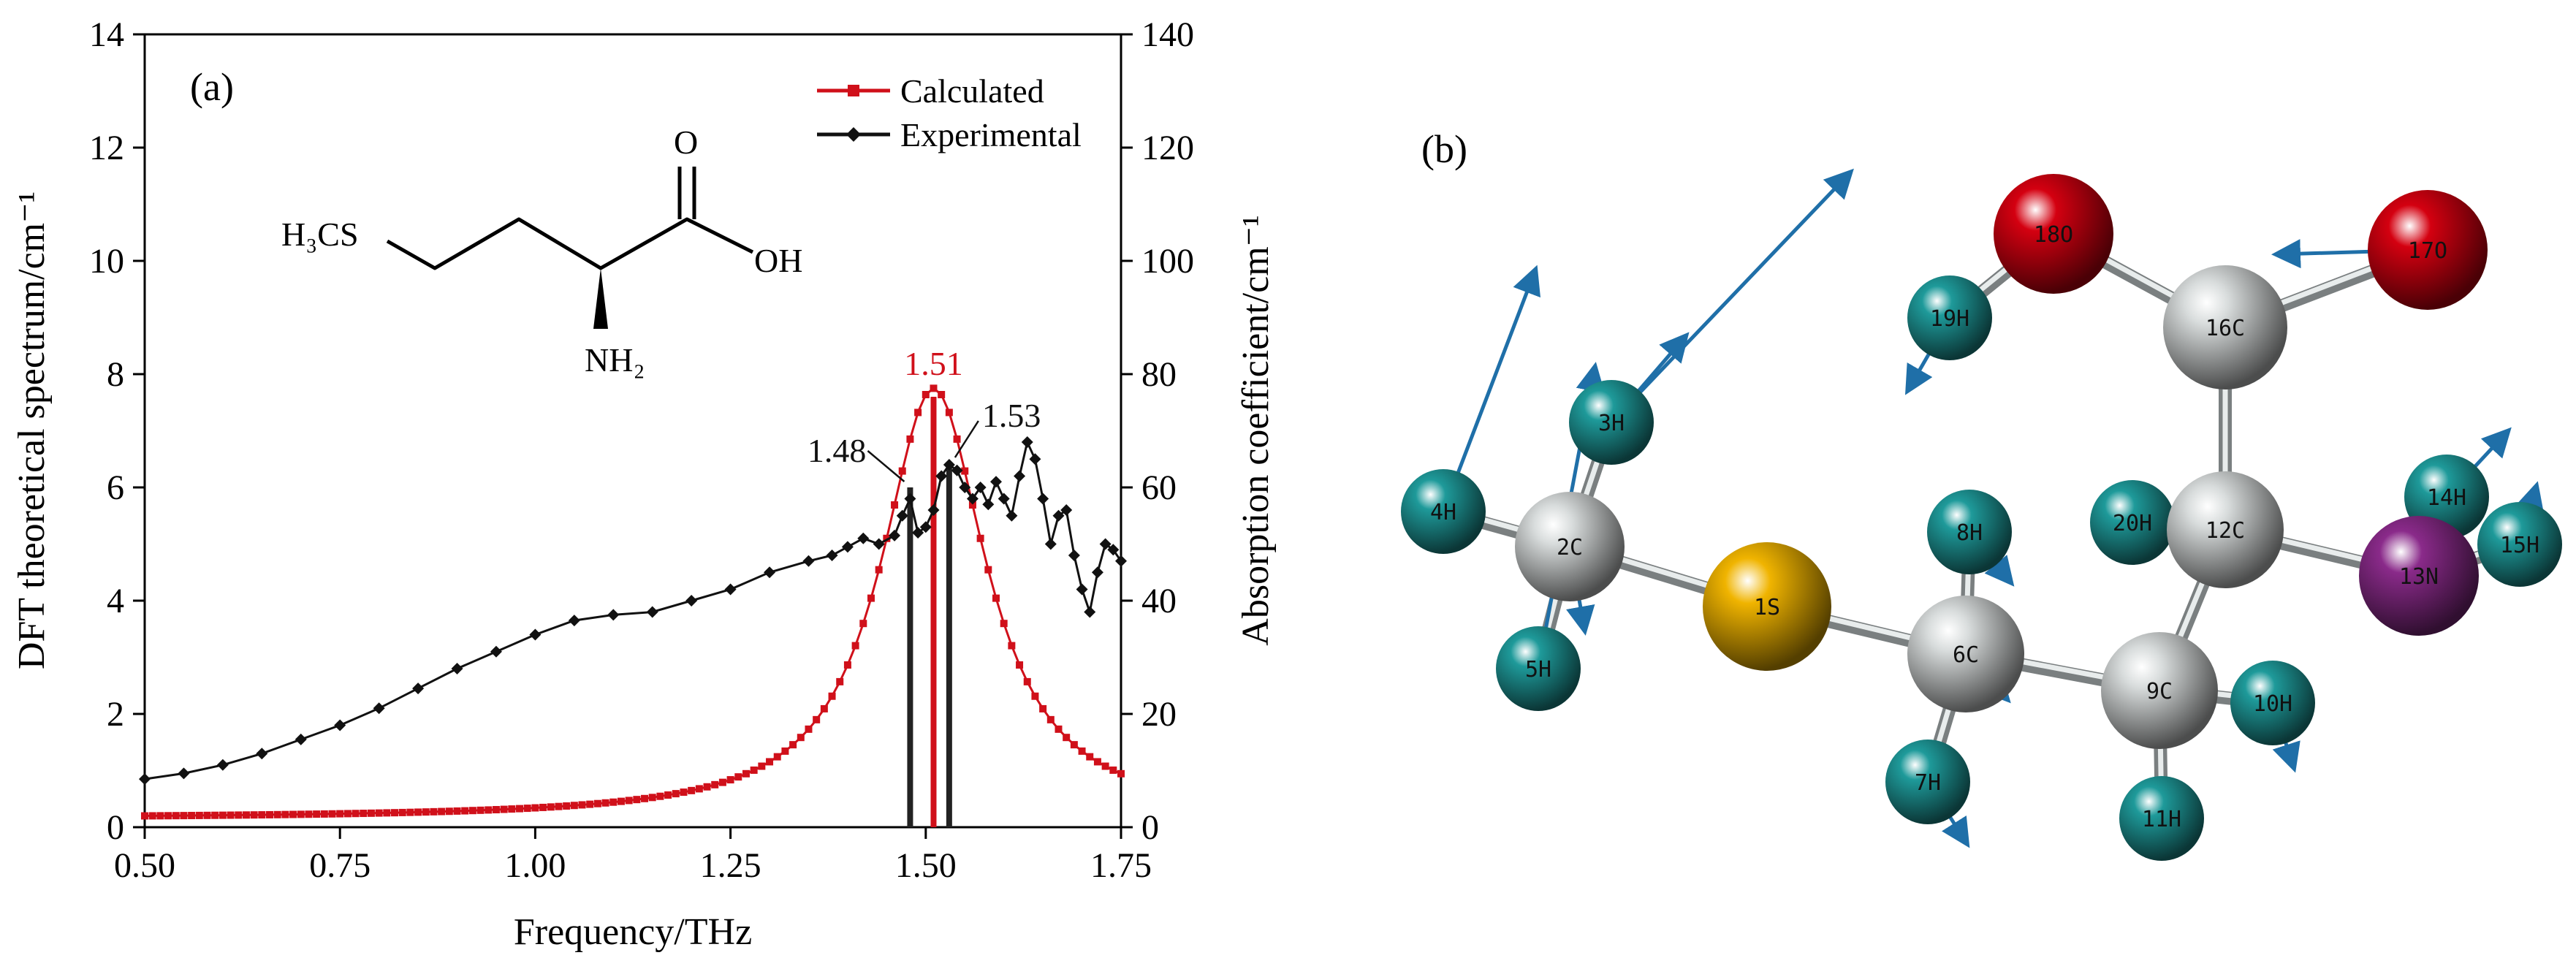  I want to click on peak-pointer-experimental-high, so click(966, 439).